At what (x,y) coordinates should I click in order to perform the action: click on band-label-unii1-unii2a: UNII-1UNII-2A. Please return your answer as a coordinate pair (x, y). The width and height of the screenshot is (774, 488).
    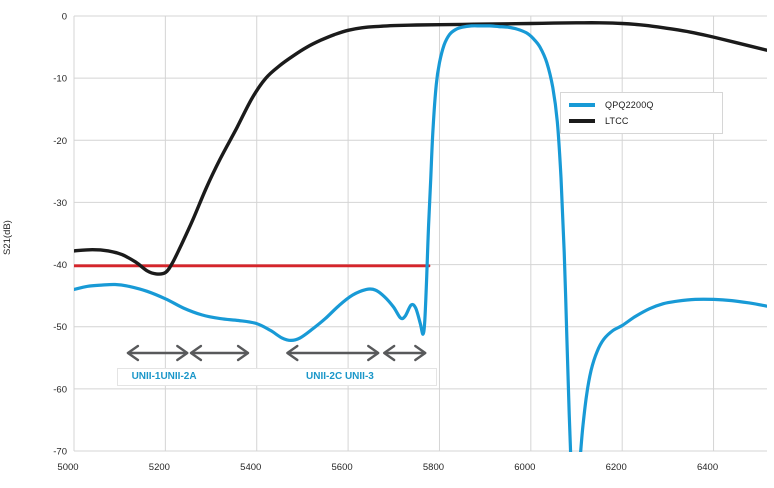
    Looking at the image, I should click on (164, 376).